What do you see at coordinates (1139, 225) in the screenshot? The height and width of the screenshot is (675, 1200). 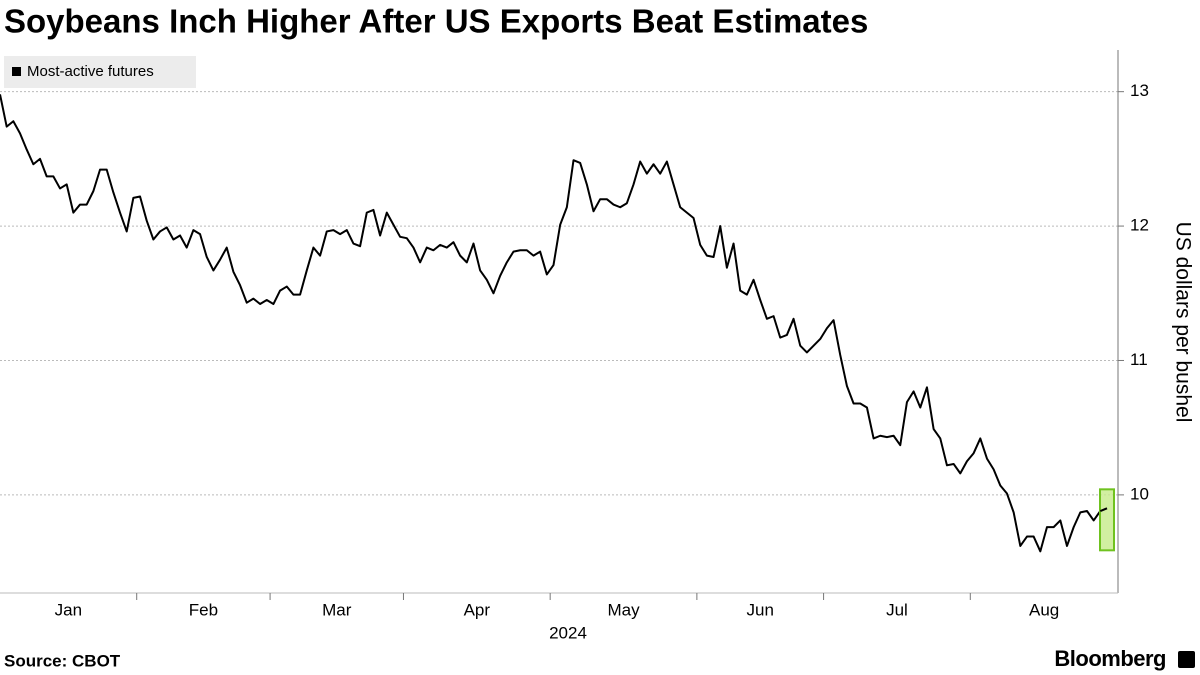 I see `y-tick-label: 12` at bounding box center [1139, 225].